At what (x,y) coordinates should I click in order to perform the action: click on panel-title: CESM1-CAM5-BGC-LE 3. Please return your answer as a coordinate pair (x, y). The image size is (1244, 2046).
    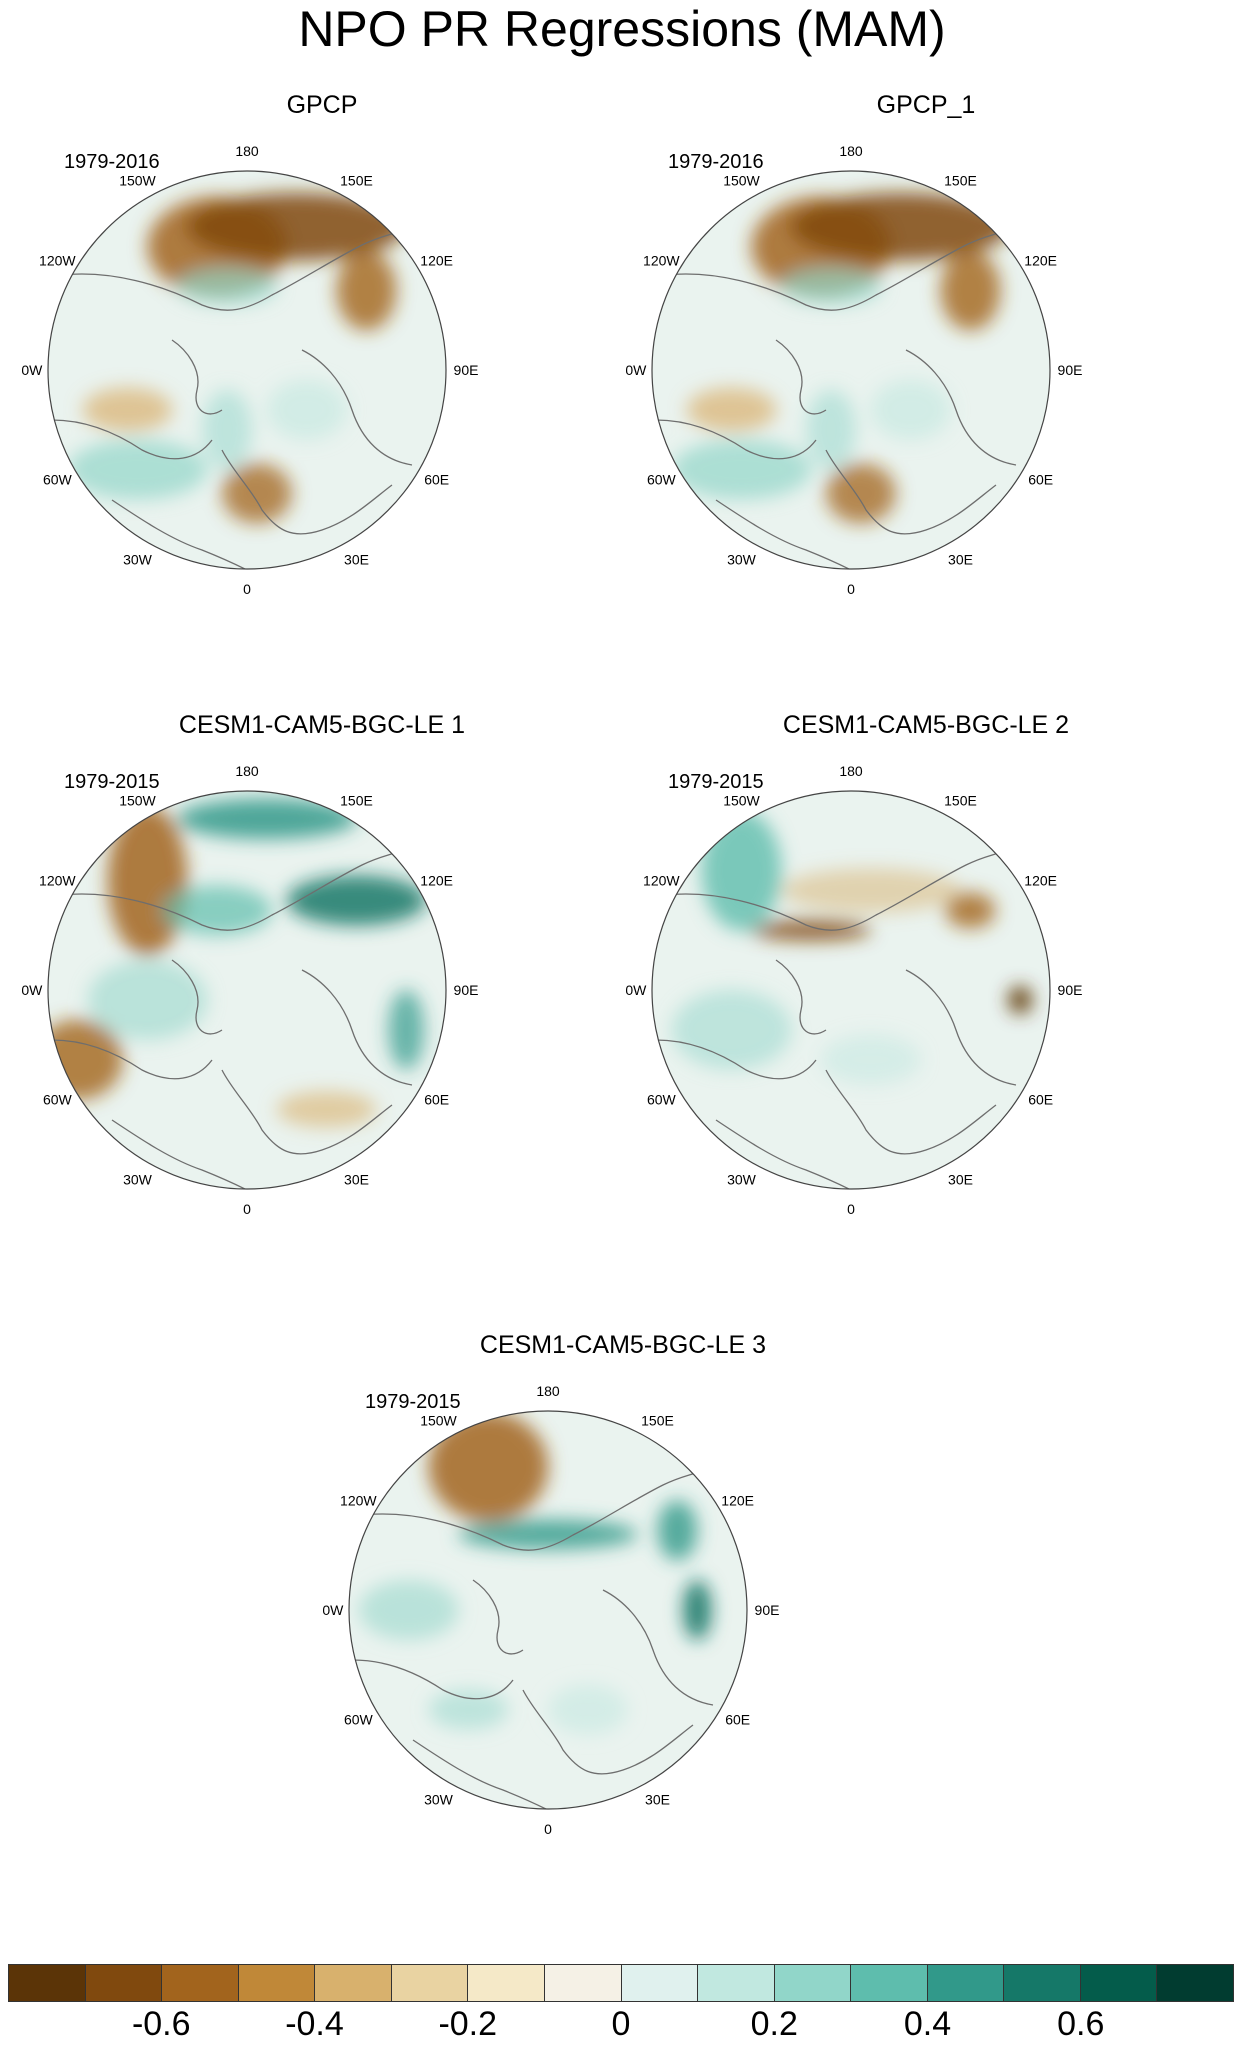
    Looking at the image, I should click on (623, 1345).